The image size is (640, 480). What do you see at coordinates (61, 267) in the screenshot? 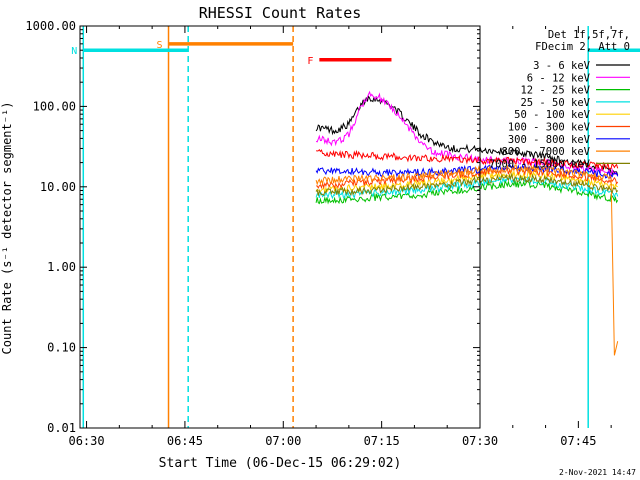
I see `y-tick-label: 1.00` at bounding box center [61, 267].